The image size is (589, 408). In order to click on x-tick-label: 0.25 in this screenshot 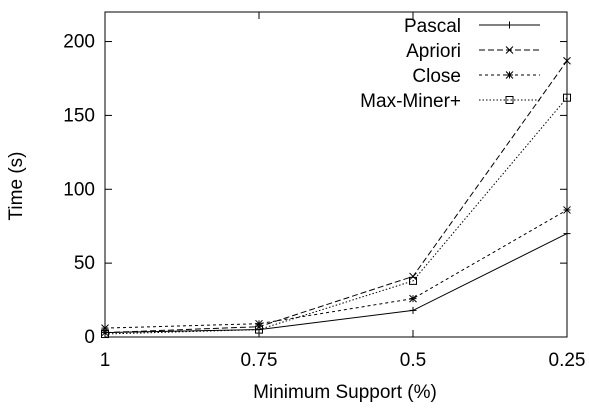, I will do `click(567, 360)`.